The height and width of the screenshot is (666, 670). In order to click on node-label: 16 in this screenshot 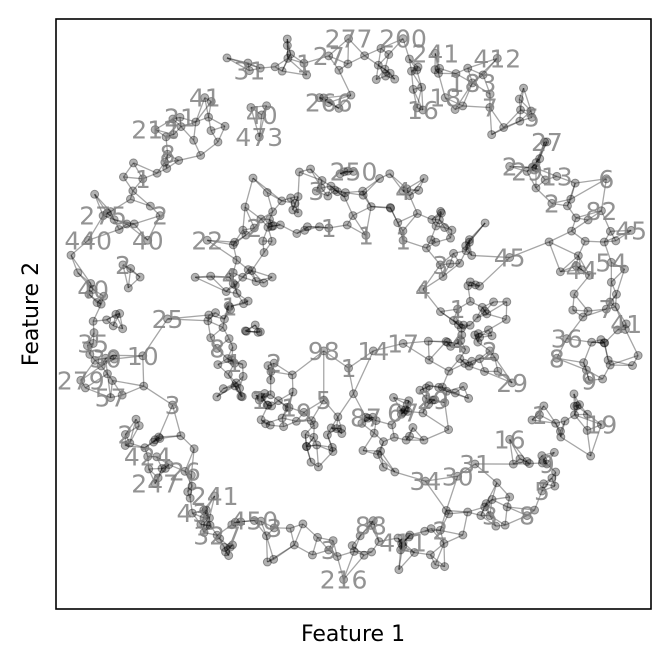, I will do `click(423, 110)`.